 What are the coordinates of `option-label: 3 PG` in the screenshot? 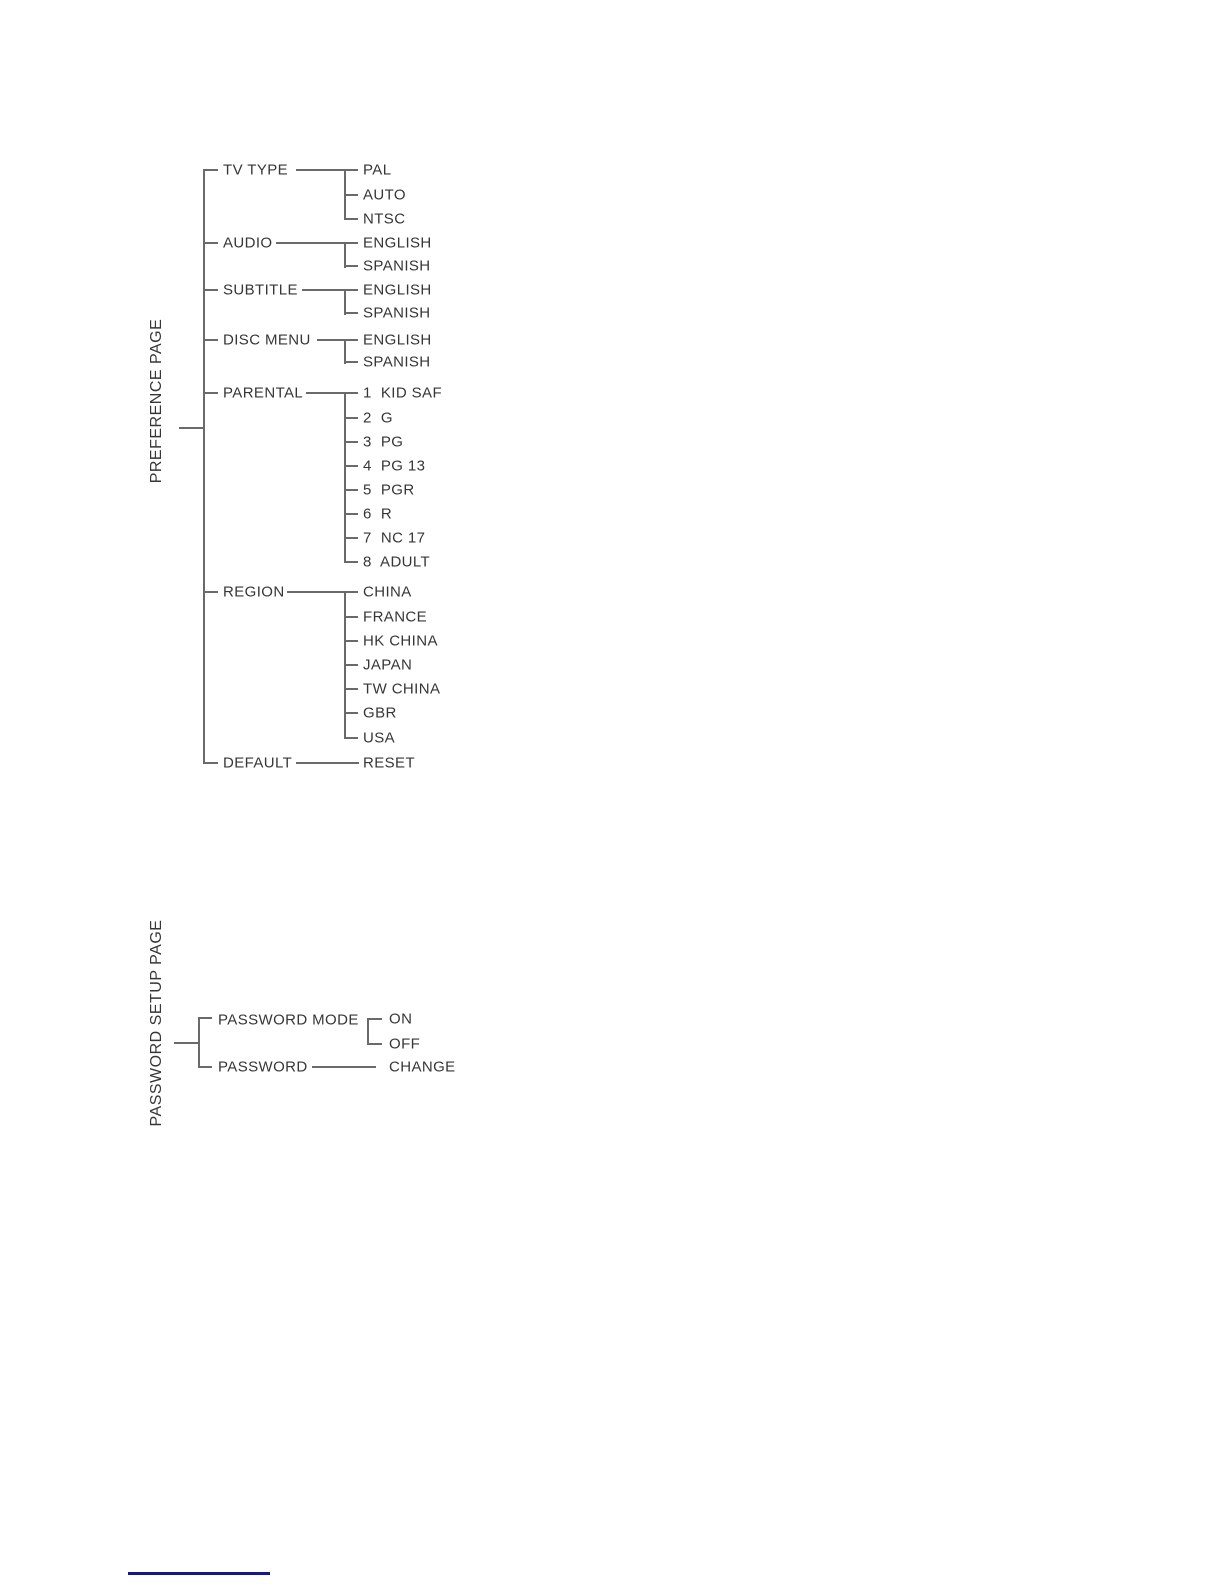 It's located at (383, 442).